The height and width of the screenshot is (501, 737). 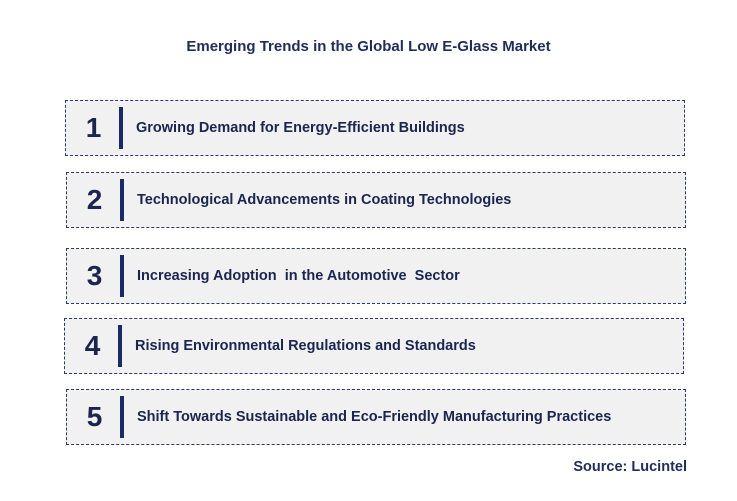 What do you see at coordinates (92, 345) in the screenshot?
I see `trend-number: 4` at bounding box center [92, 345].